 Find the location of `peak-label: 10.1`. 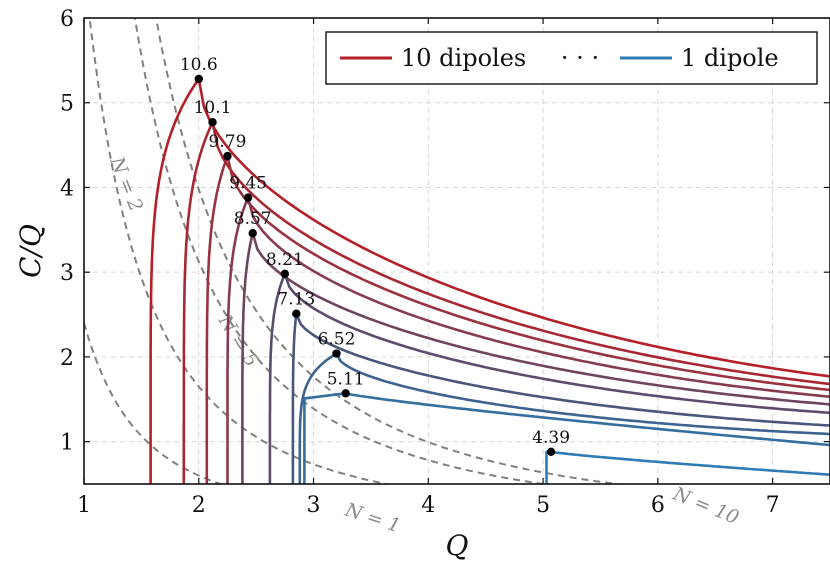

peak-label: 10.1 is located at coordinates (213, 108).